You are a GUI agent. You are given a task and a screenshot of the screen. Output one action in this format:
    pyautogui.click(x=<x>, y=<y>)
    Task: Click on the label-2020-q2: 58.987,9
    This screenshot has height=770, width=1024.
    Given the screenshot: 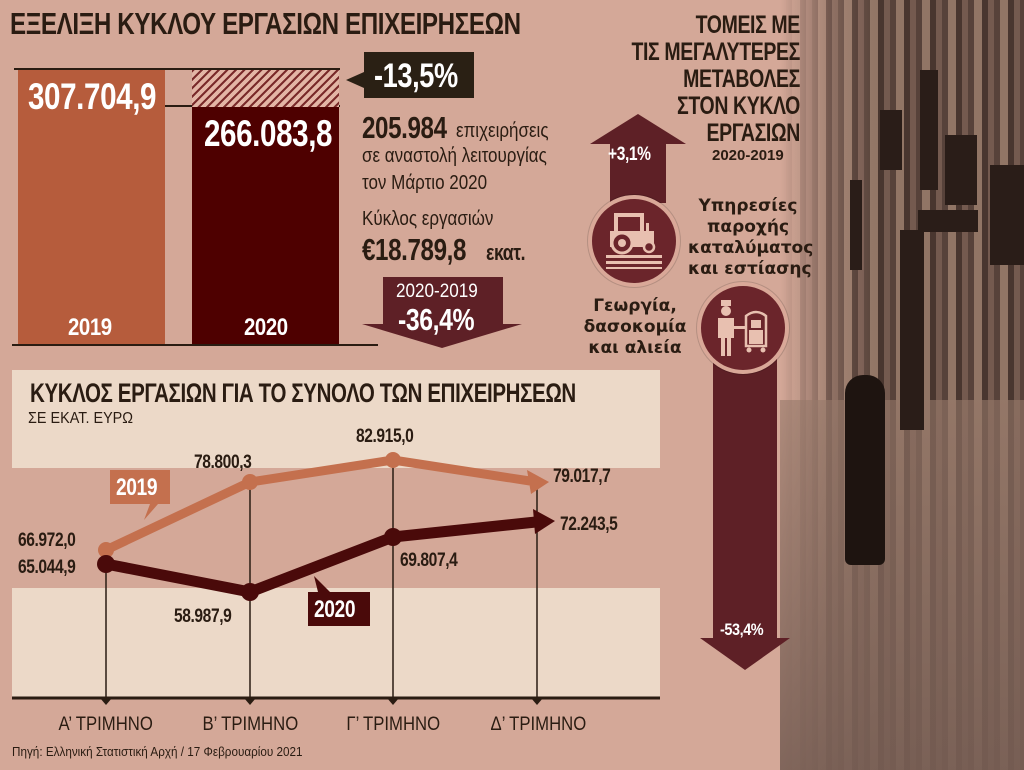 What is the action you would take?
    pyautogui.click(x=203, y=616)
    